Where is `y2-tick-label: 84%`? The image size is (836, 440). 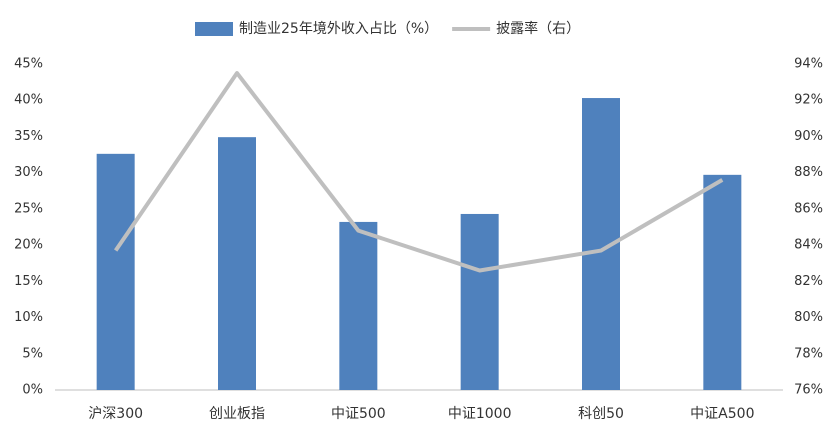
y2-tick-label: 84% is located at coordinates (808, 245).